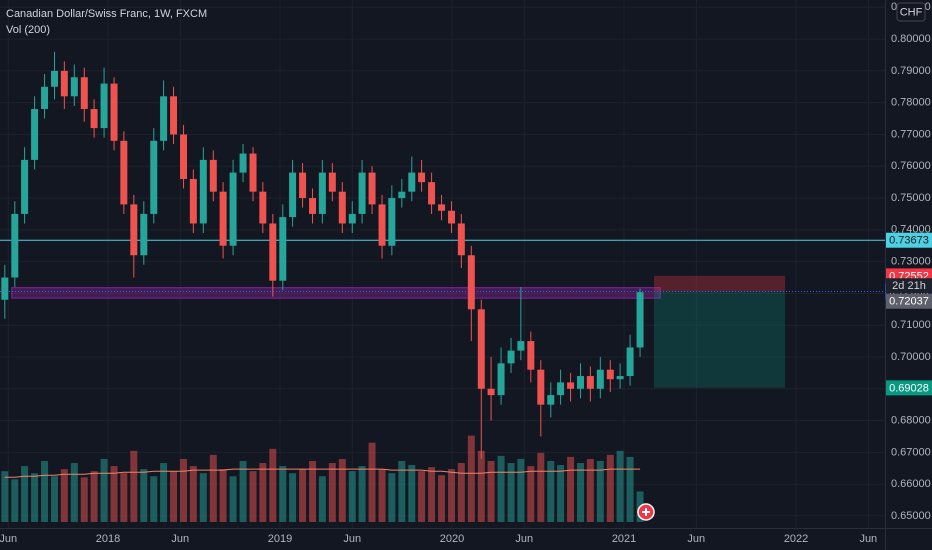 Image resolution: width=932 pixels, height=550 pixels. Describe the element at coordinates (911, 134) in the screenshot. I see `y-tick-label: 0.77000` at that location.